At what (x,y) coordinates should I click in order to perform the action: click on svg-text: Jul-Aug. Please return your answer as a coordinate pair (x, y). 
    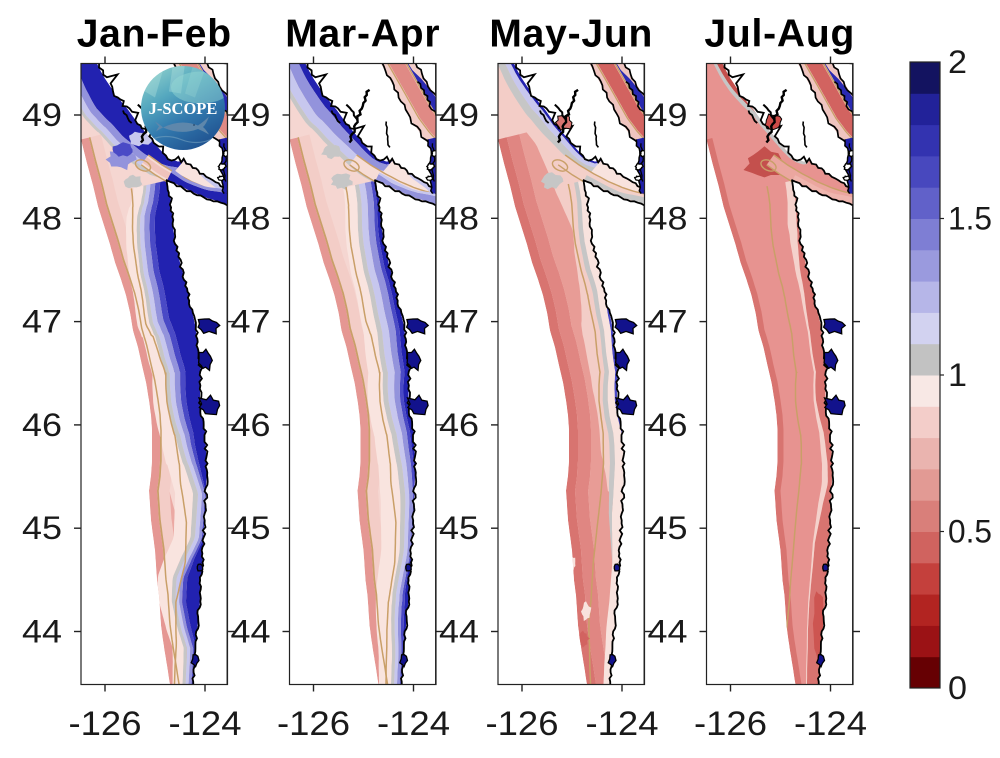
    Looking at the image, I should click on (779, 34).